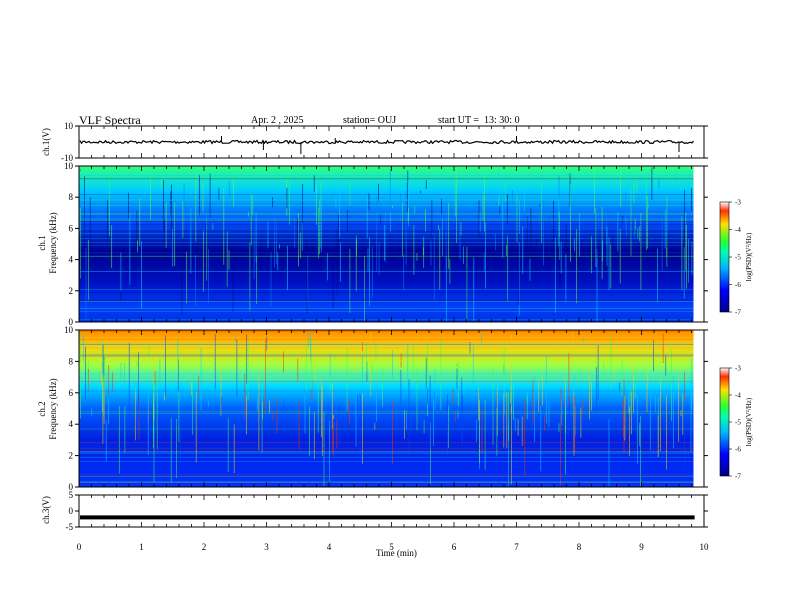 The image size is (792, 612). What do you see at coordinates (71, 495) in the screenshot?
I see `y-tick-label: 5` at bounding box center [71, 495].